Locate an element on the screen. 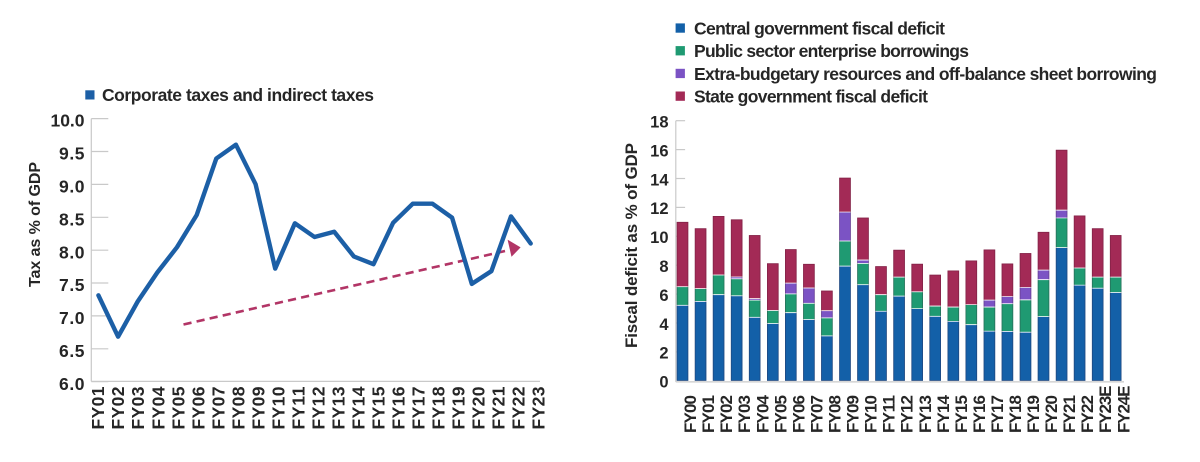 The width and height of the screenshot is (1200, 462). svg-text: FY23 is located at coordinates (539, 407).